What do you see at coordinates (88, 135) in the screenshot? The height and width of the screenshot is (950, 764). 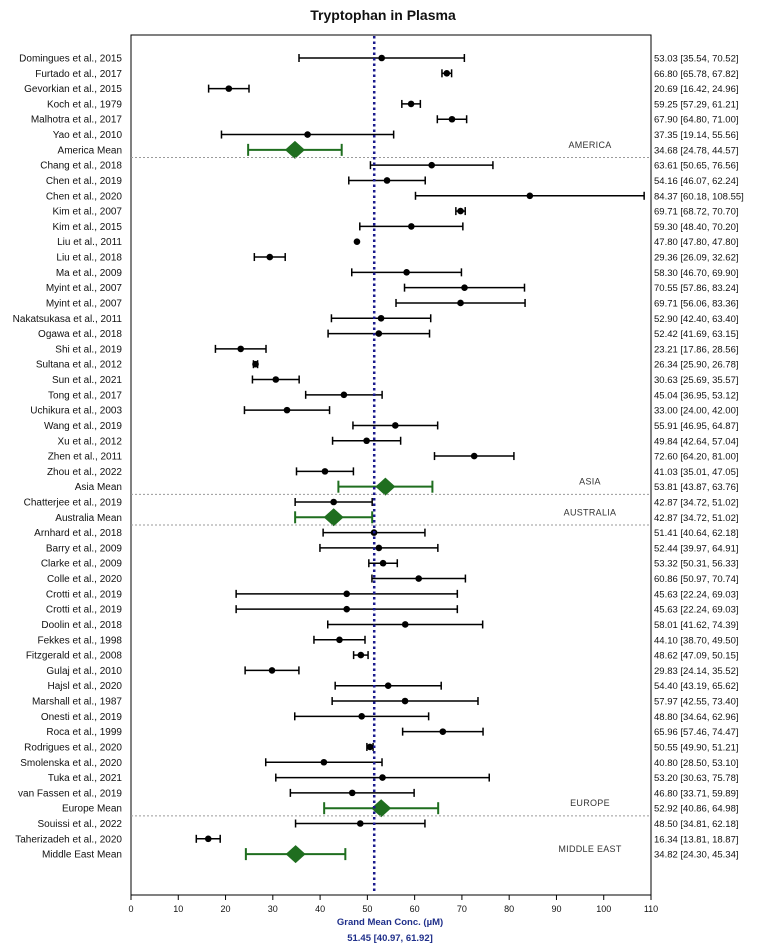 I see `study-label: Yao et al., 2010` at bounding box center [88, 135].